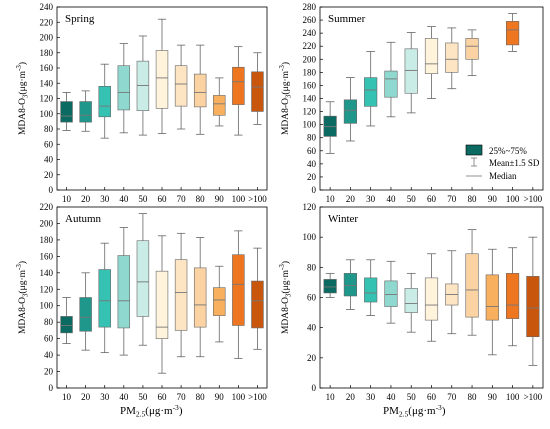  What do you see at coordinates (432, 199) in the screenshot?
I see `x-tick-label-summer-60: 60` at bounding box center [432, 199].